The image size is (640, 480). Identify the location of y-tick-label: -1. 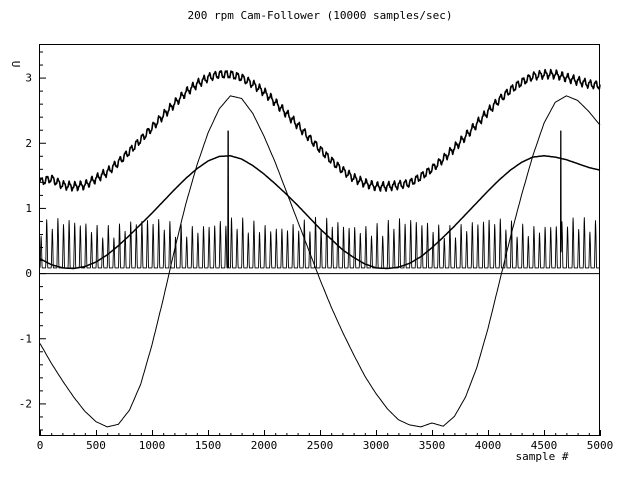
(25, 338).